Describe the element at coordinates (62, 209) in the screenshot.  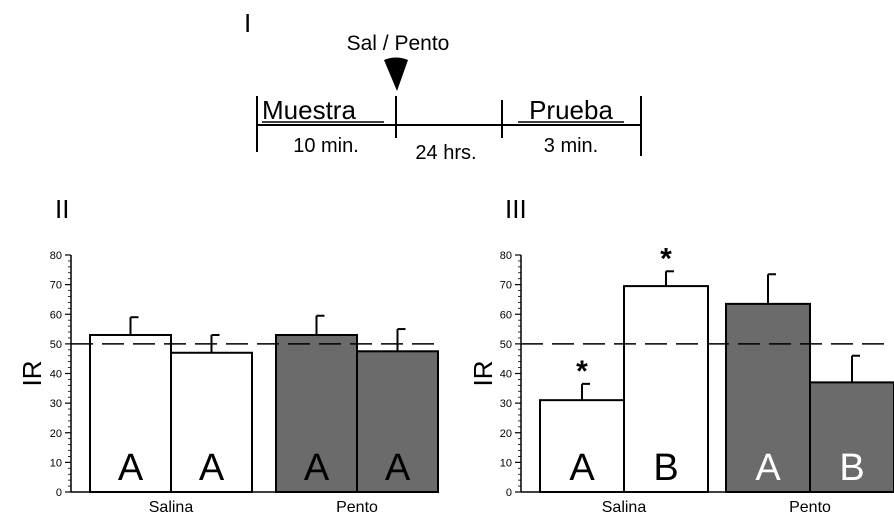
I see `panel-label-ii: II` at that location.